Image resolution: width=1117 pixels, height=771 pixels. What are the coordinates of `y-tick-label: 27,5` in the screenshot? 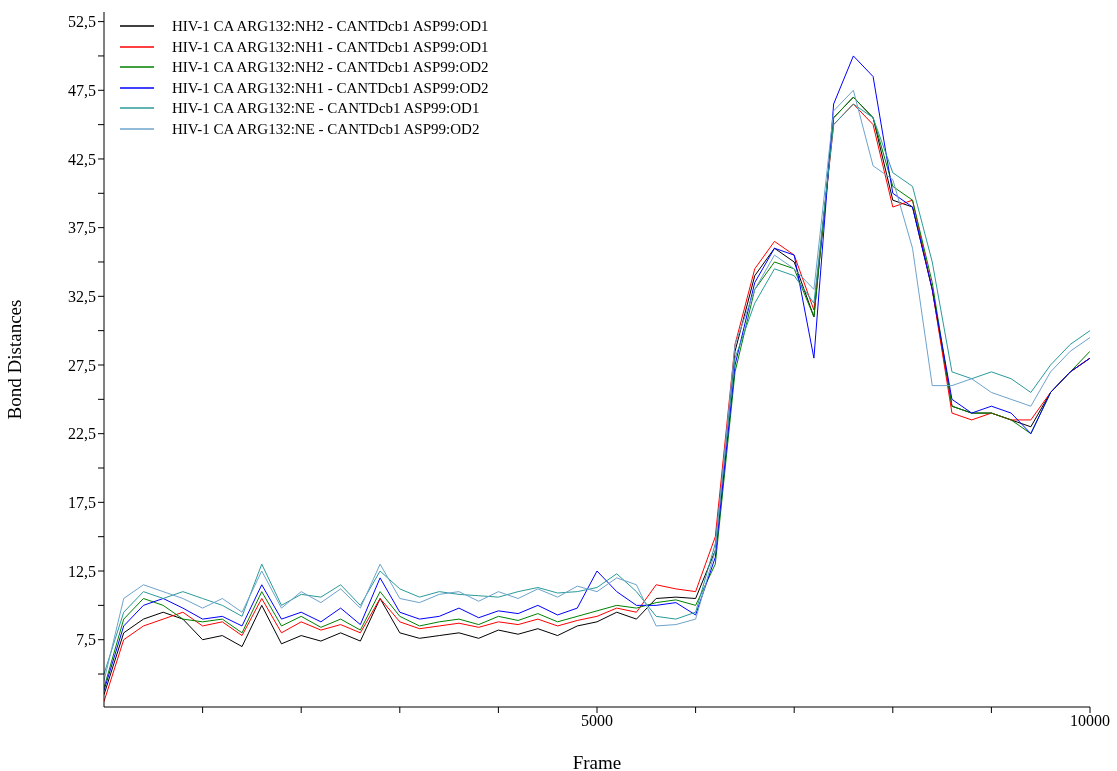 It's located at (82, 365).